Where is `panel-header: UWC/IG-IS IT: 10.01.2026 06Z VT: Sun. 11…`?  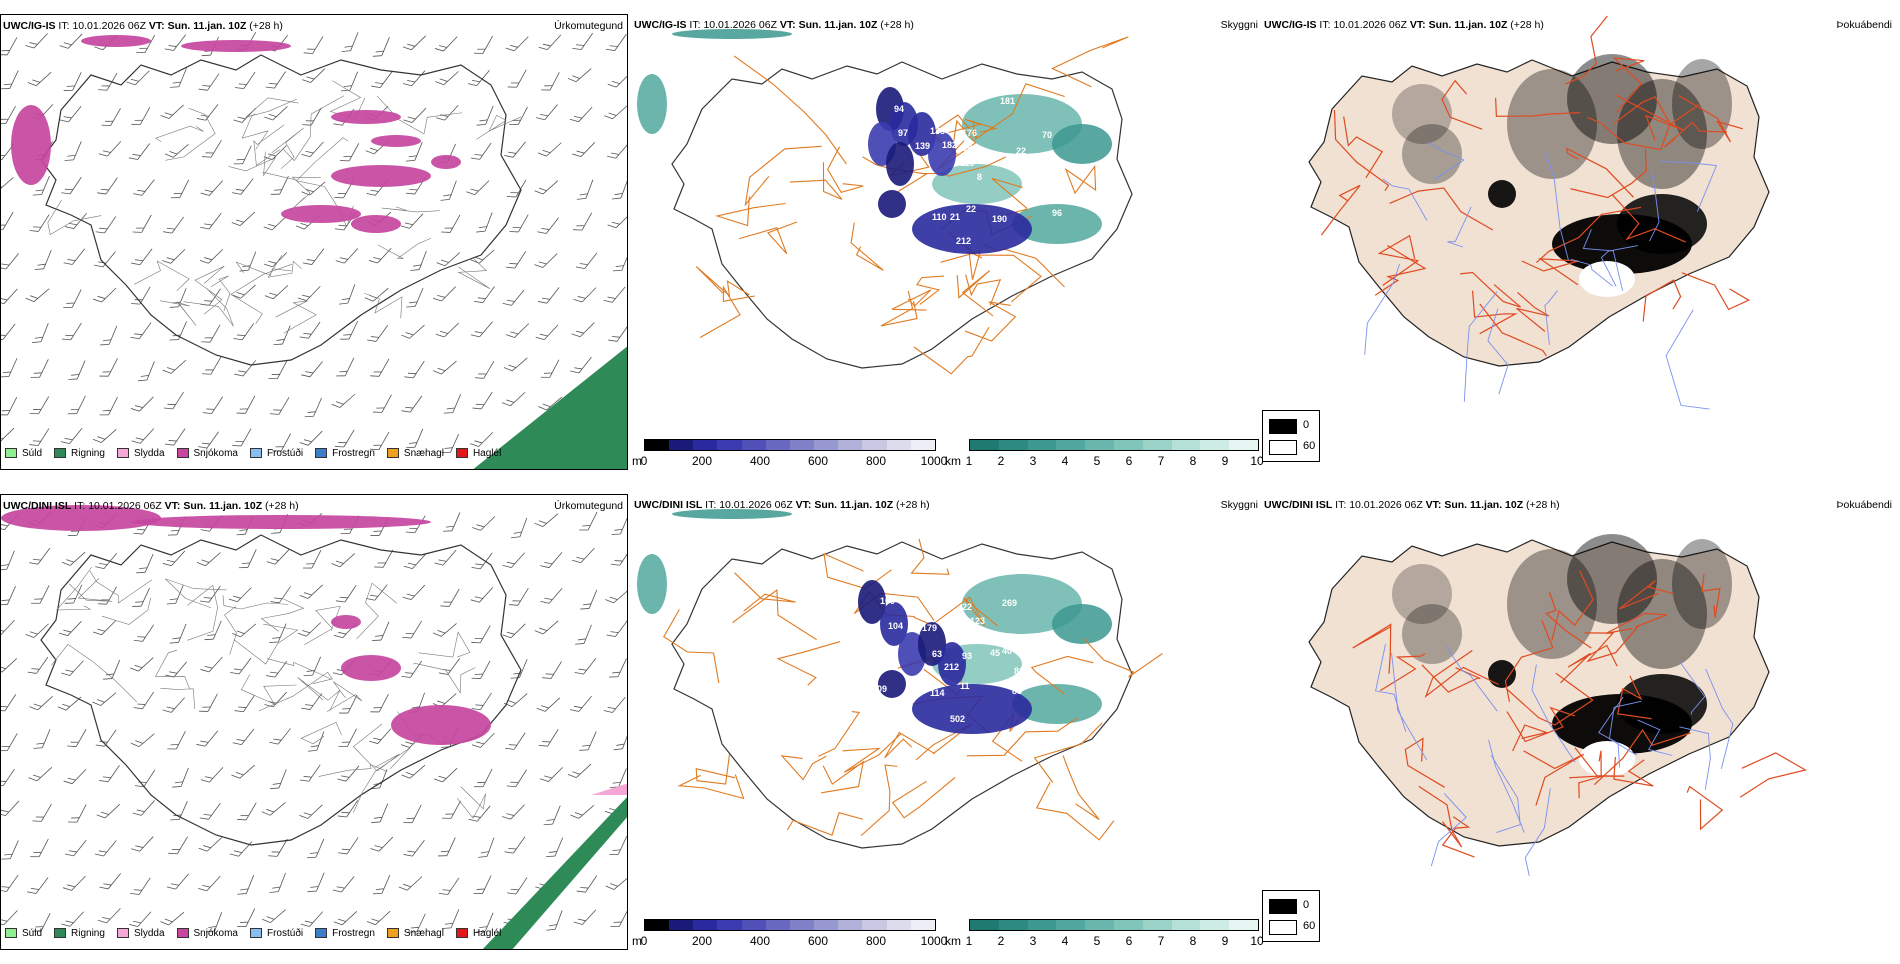 panel-header: UWC/IG-IS IT: 10.01.2026 06Z VT: Sun. 11… is located at coordinates (1404, 25).